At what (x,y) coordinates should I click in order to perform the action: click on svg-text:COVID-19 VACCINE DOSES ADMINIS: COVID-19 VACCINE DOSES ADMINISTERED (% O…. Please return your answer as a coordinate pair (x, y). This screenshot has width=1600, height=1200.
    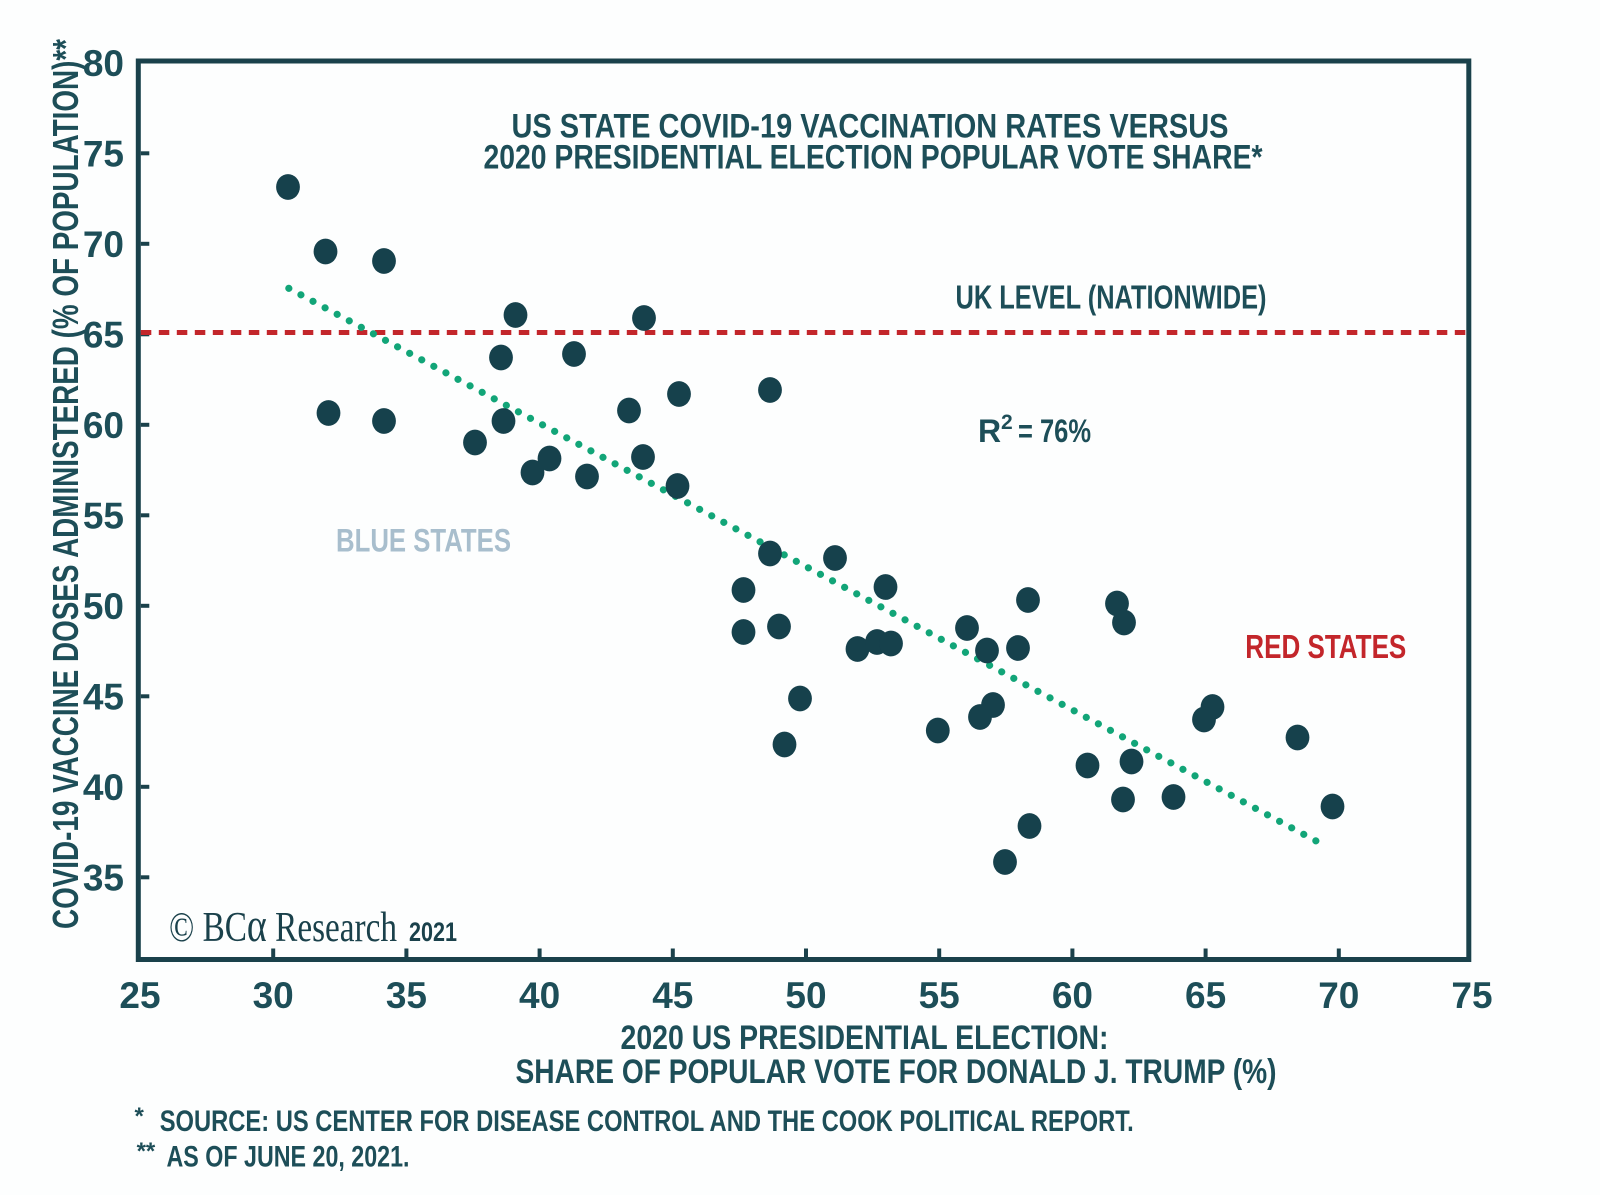
    Looking at the image, I should click on (65, 484).